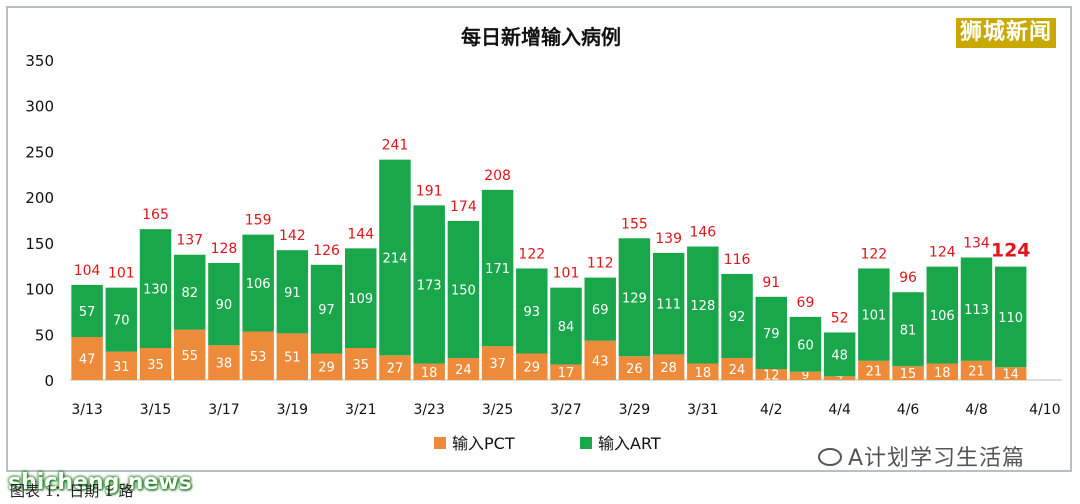 Image resolution: width=1080 pixels, height=504 pixels. Describe the element at coordinates (600, 361) in the screenshot. I see `bar-pct-label: 43` at that location.